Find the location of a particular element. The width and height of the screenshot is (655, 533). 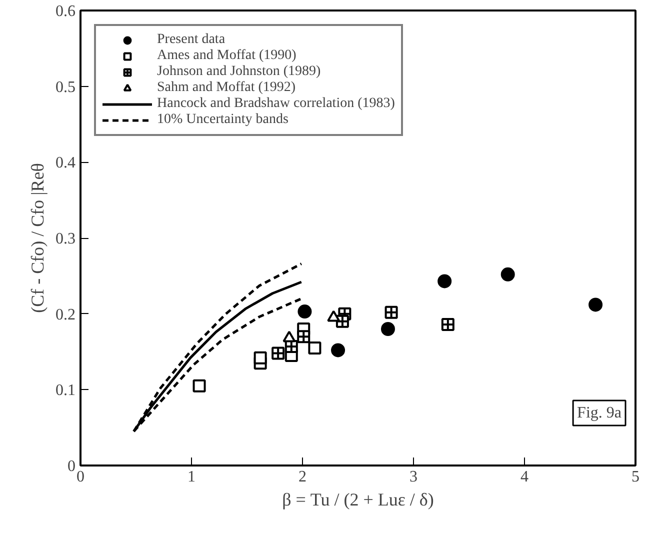

legend-label: Ames and Moffat (1990) is located at coordinates (226, 56).